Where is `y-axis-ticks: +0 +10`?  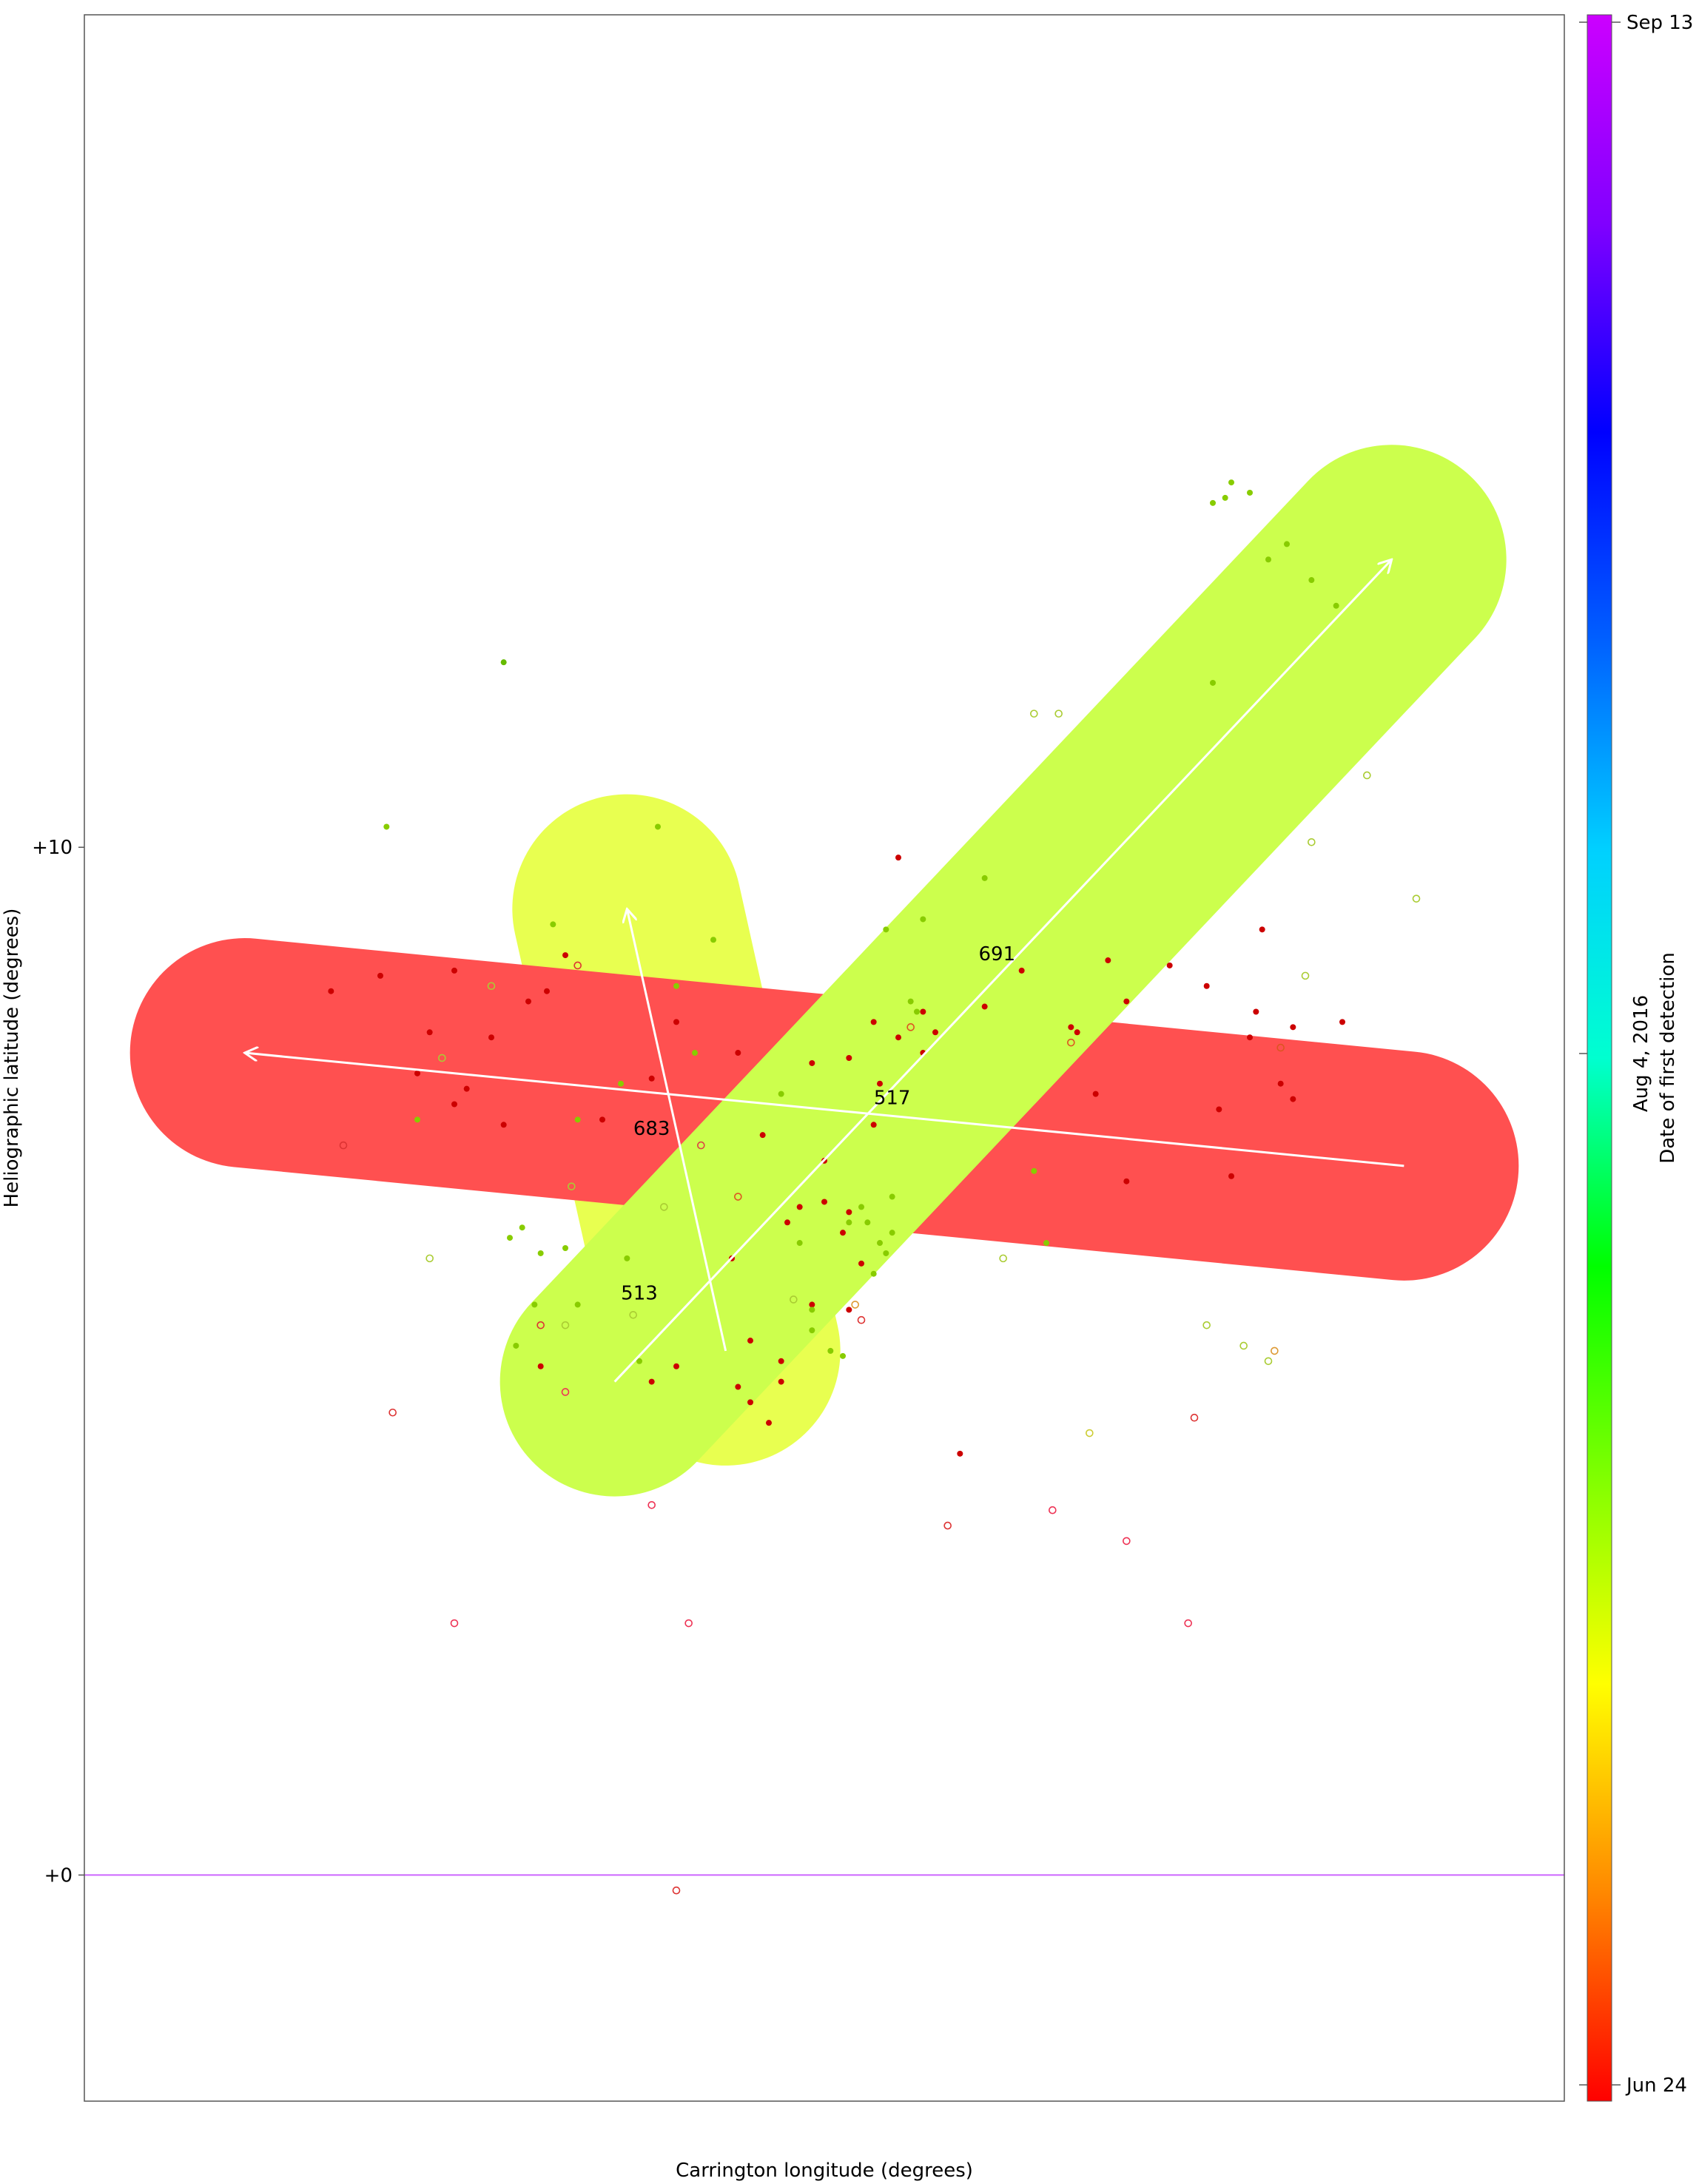
y-axis-ticks: +0 +10 is located at coordinates (58, 1362).